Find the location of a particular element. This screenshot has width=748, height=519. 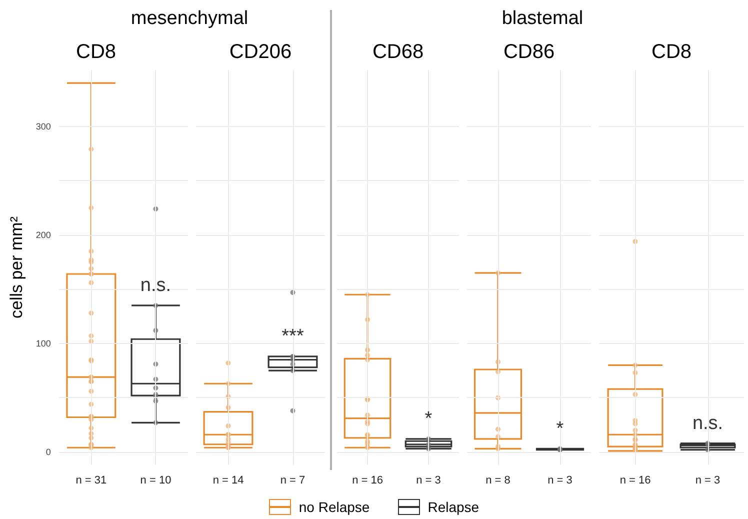

x-tick-label: n = 14 is located at coordinates (228, 480).